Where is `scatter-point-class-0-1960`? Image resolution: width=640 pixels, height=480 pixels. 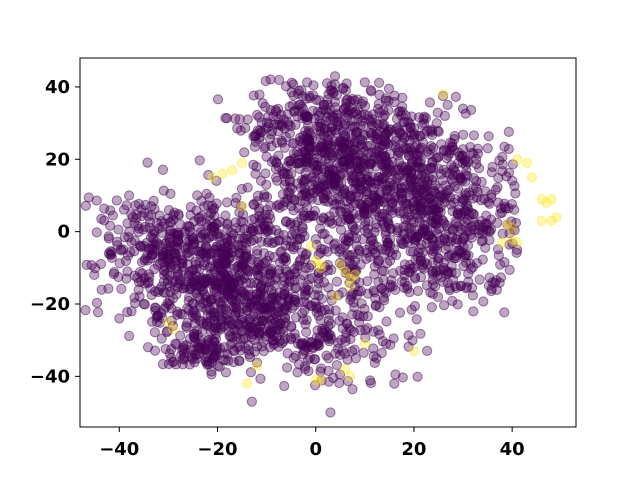 scatter-point-class-0-1960 is located at coordinates (443, 150).